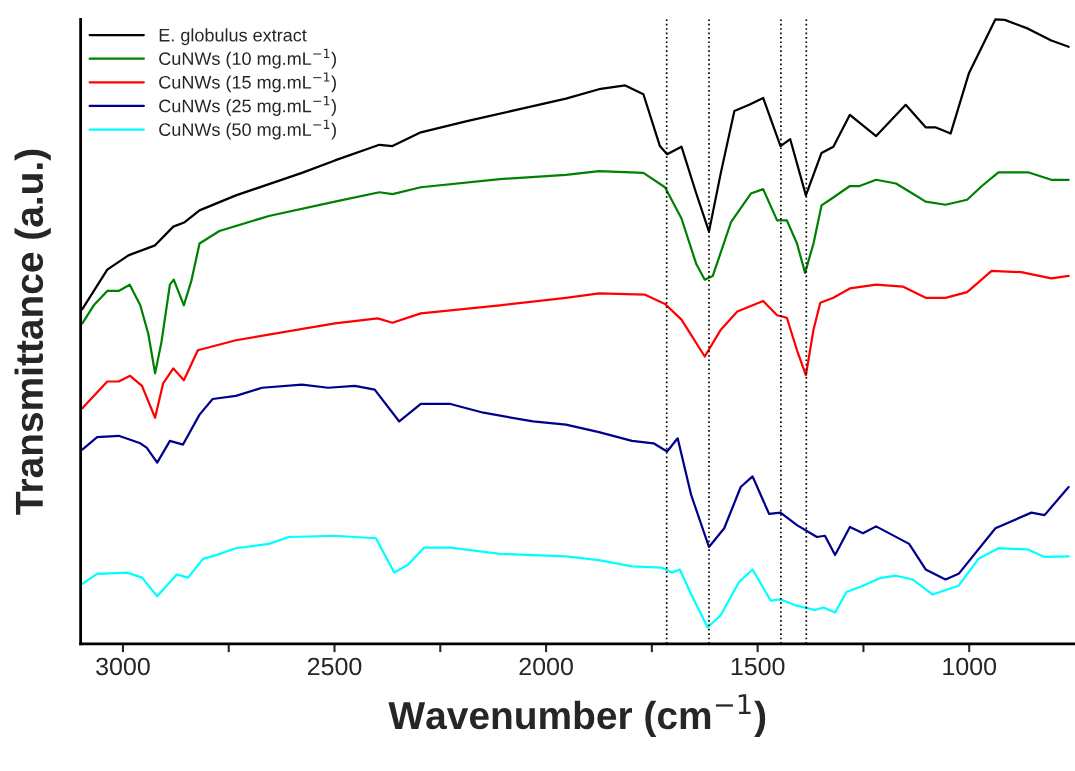  What do you see at coordinates (334, 666) in the screenshot?
I see `x-tick-label: 2500` at bounding box center [334, 666].